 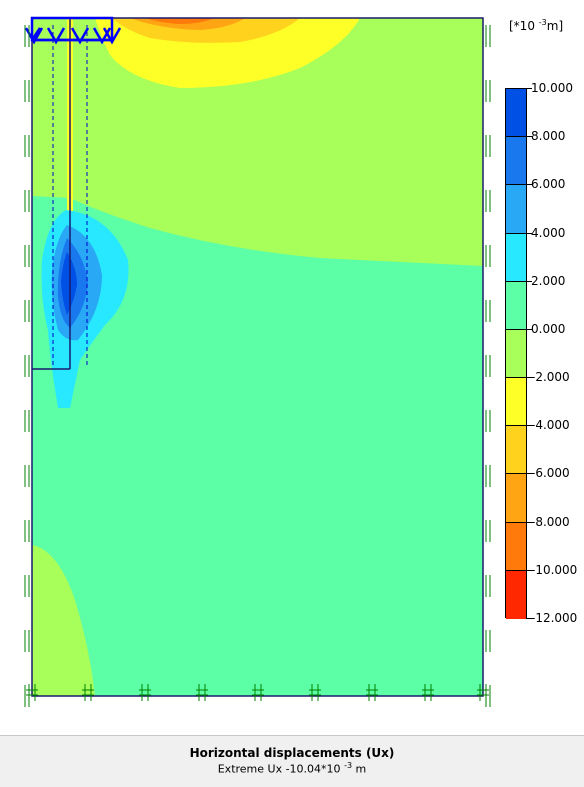 I want to click on caption-extreme-value: Extreme Ux -10.04*10 -3 m, so click(x=292, y=768).